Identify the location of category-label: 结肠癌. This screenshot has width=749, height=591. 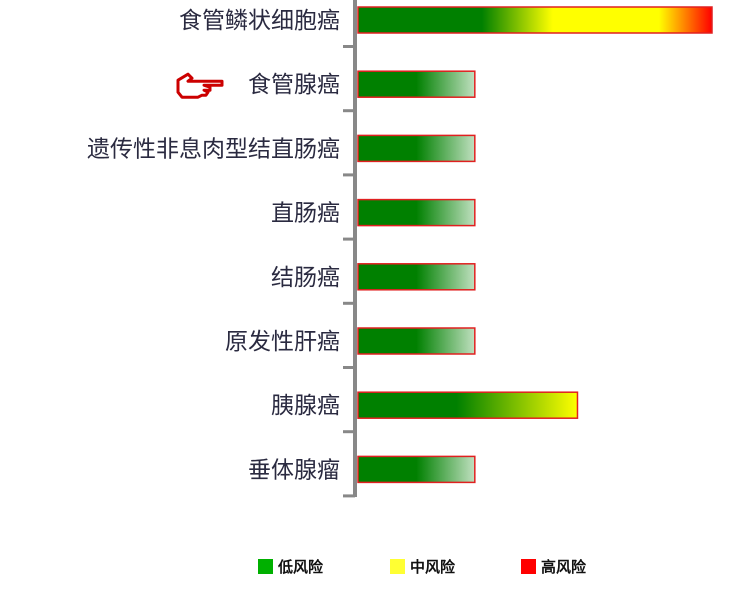
(305, 278).